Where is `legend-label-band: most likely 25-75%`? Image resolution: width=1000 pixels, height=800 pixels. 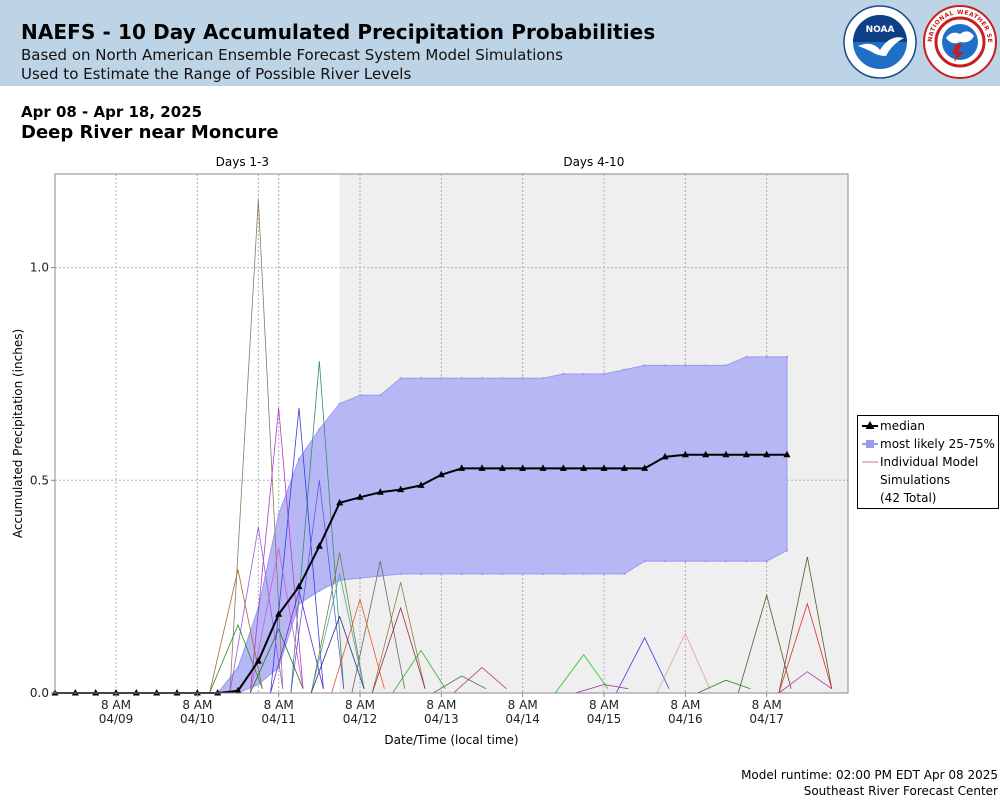
legend-label-band: most likely 25-75% is located at coordinates (937, 444).